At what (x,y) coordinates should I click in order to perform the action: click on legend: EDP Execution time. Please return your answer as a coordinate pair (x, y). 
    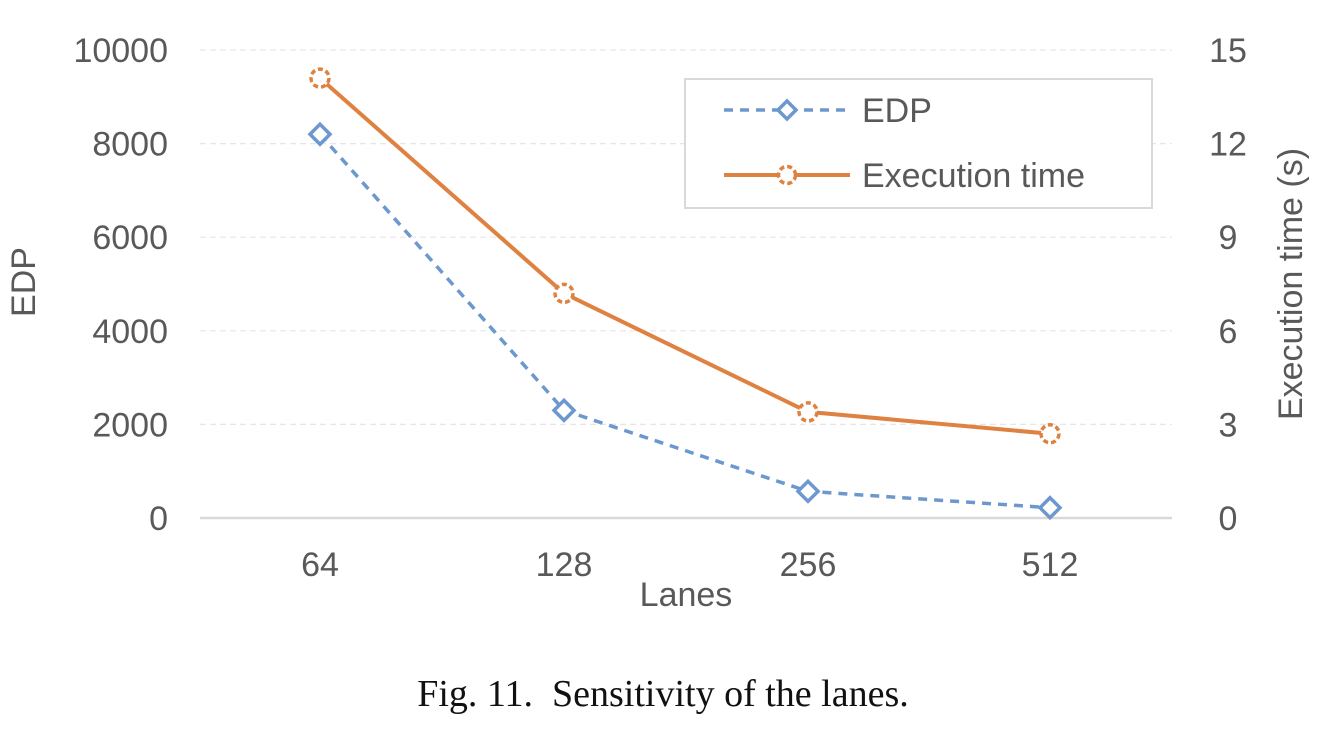
    Looking at the image, I should click on (918, 143).